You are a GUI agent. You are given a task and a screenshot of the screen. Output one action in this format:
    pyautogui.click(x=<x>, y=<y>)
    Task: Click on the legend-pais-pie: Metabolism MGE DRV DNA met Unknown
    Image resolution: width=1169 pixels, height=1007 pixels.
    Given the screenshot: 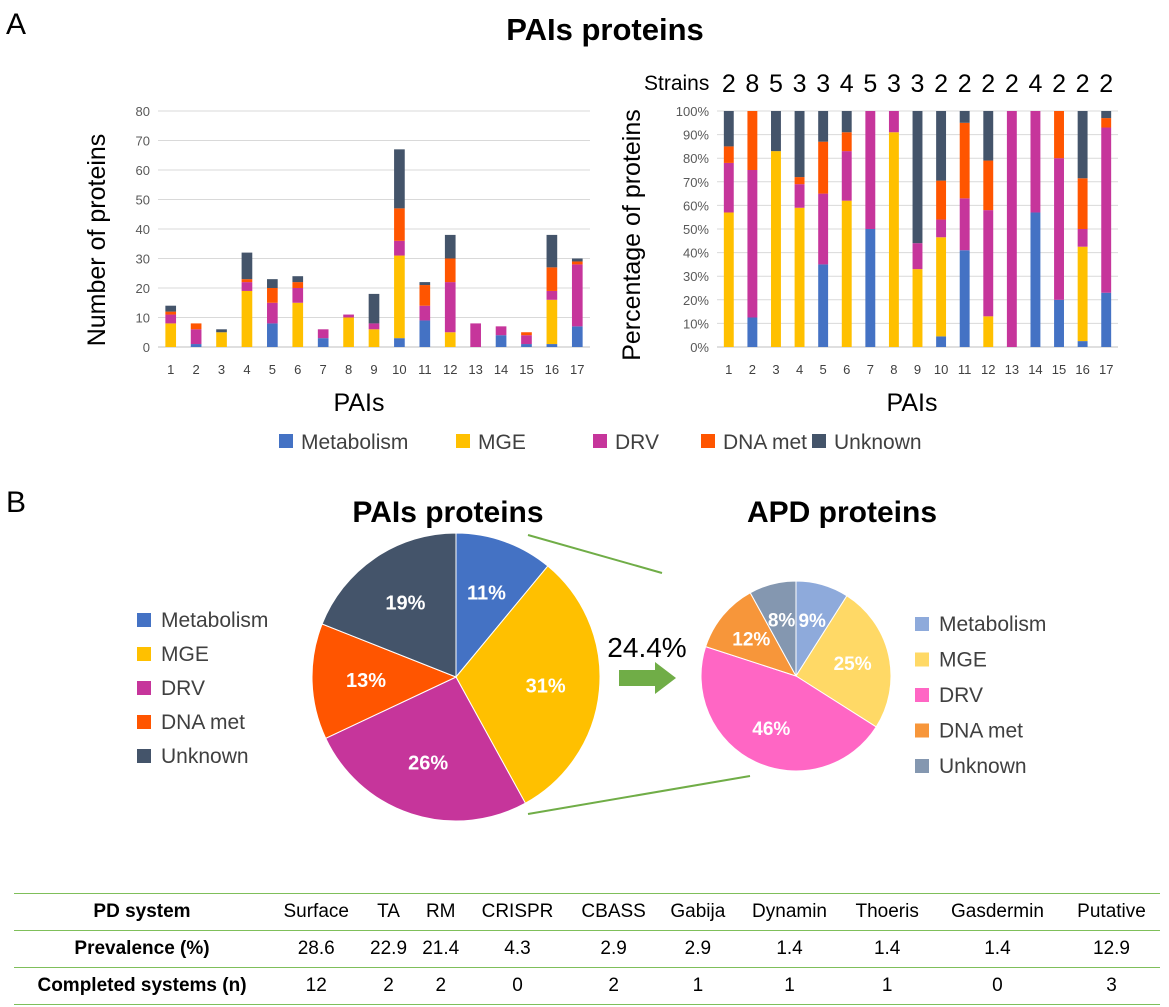 What is the action you would take?
    pyautogui.click(x=202, y=688)
    